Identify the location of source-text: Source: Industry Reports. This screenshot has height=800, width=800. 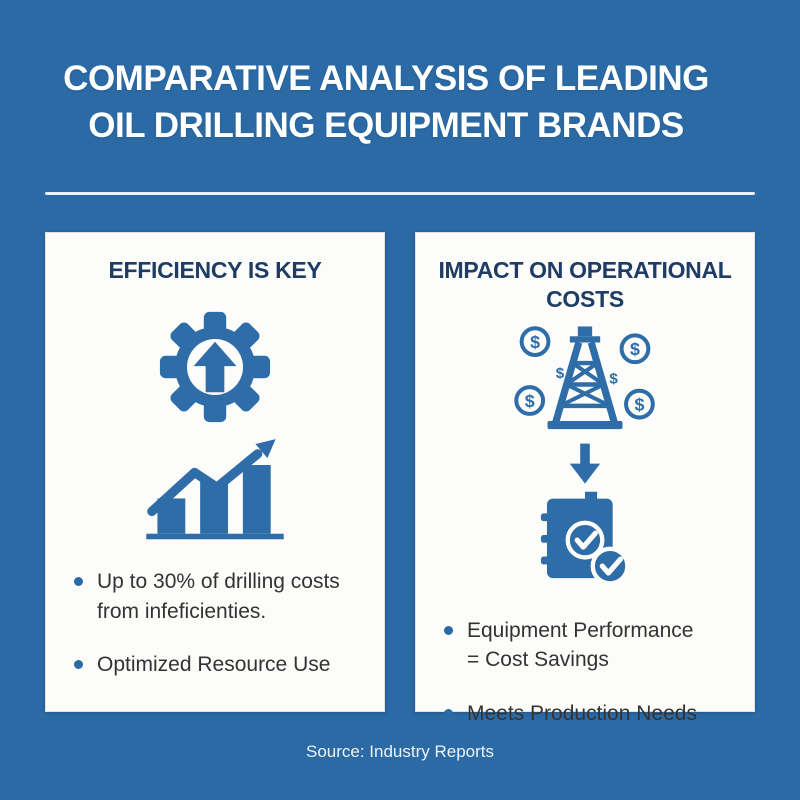
(400, 751).